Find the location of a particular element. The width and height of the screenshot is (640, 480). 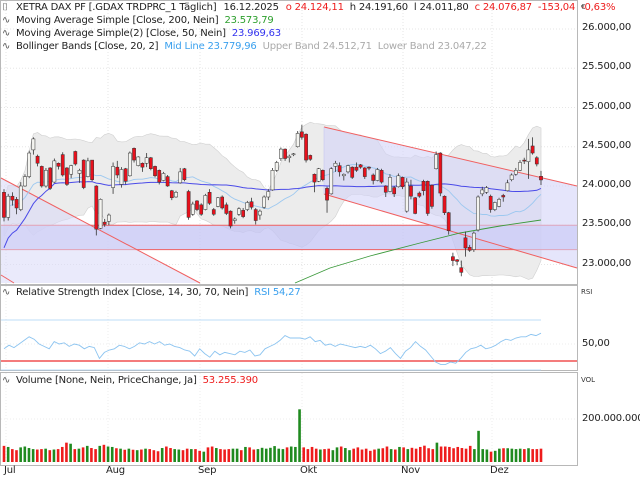

left-trend-line-lower is located at coordinates (7, 279).